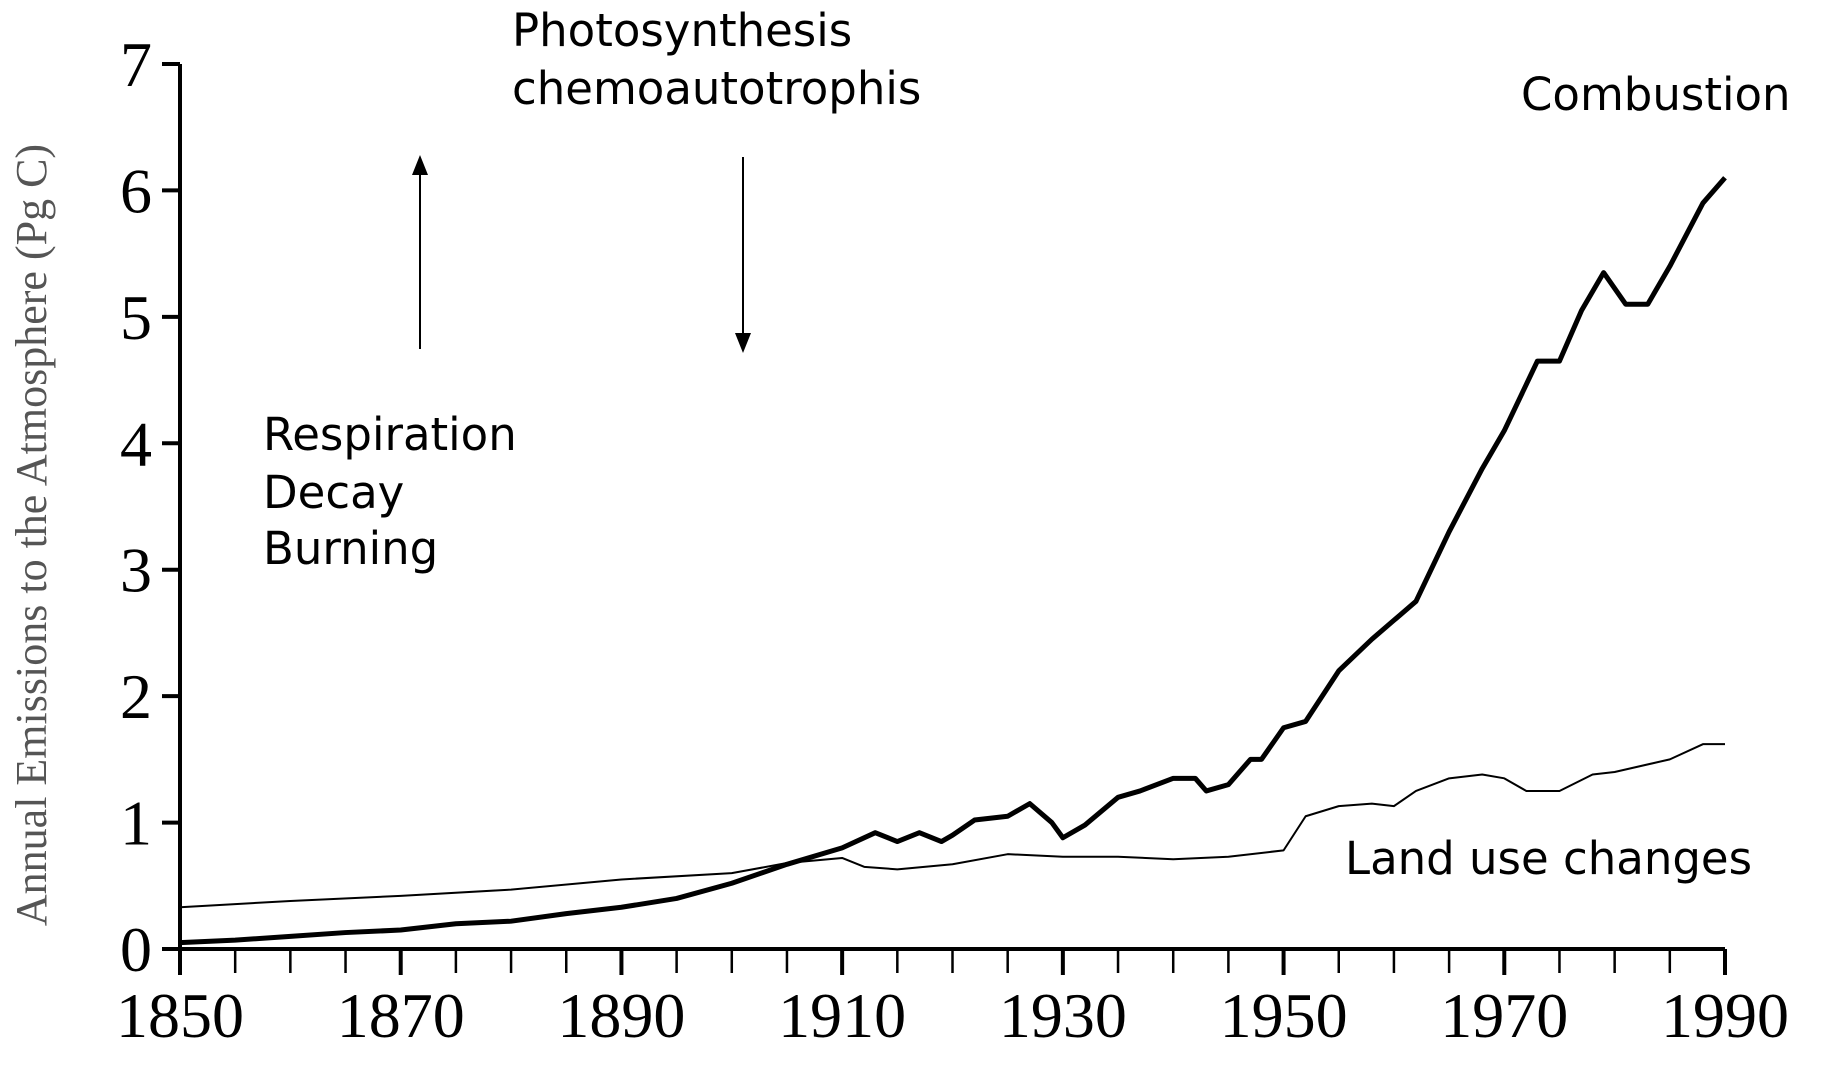  I want to click on annotation: Decay, so click(333, 492).